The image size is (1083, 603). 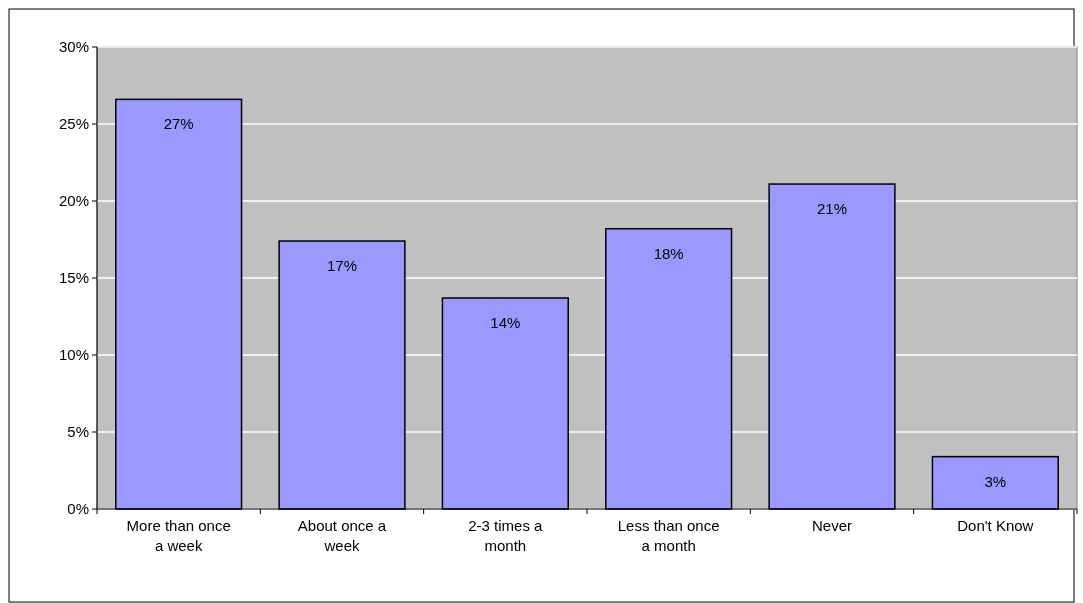 I want to click on x-tick-label: More than once a week, so click(x=178, y=535).